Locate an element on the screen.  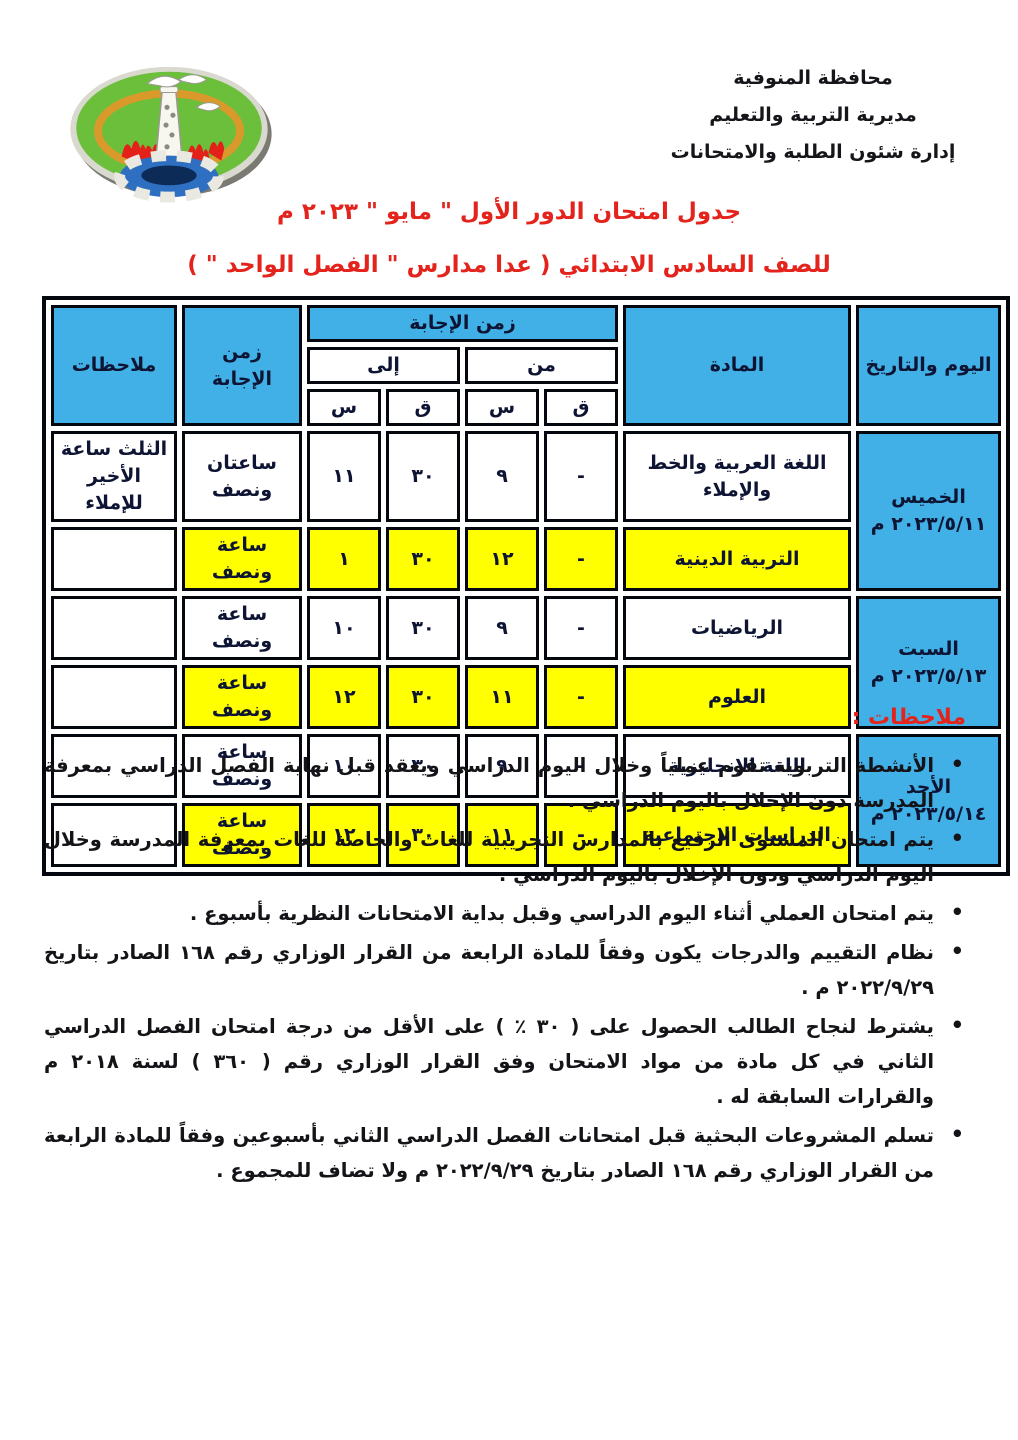
duration-cell: ساعتان ونصف is located at coordinates (242, 476).